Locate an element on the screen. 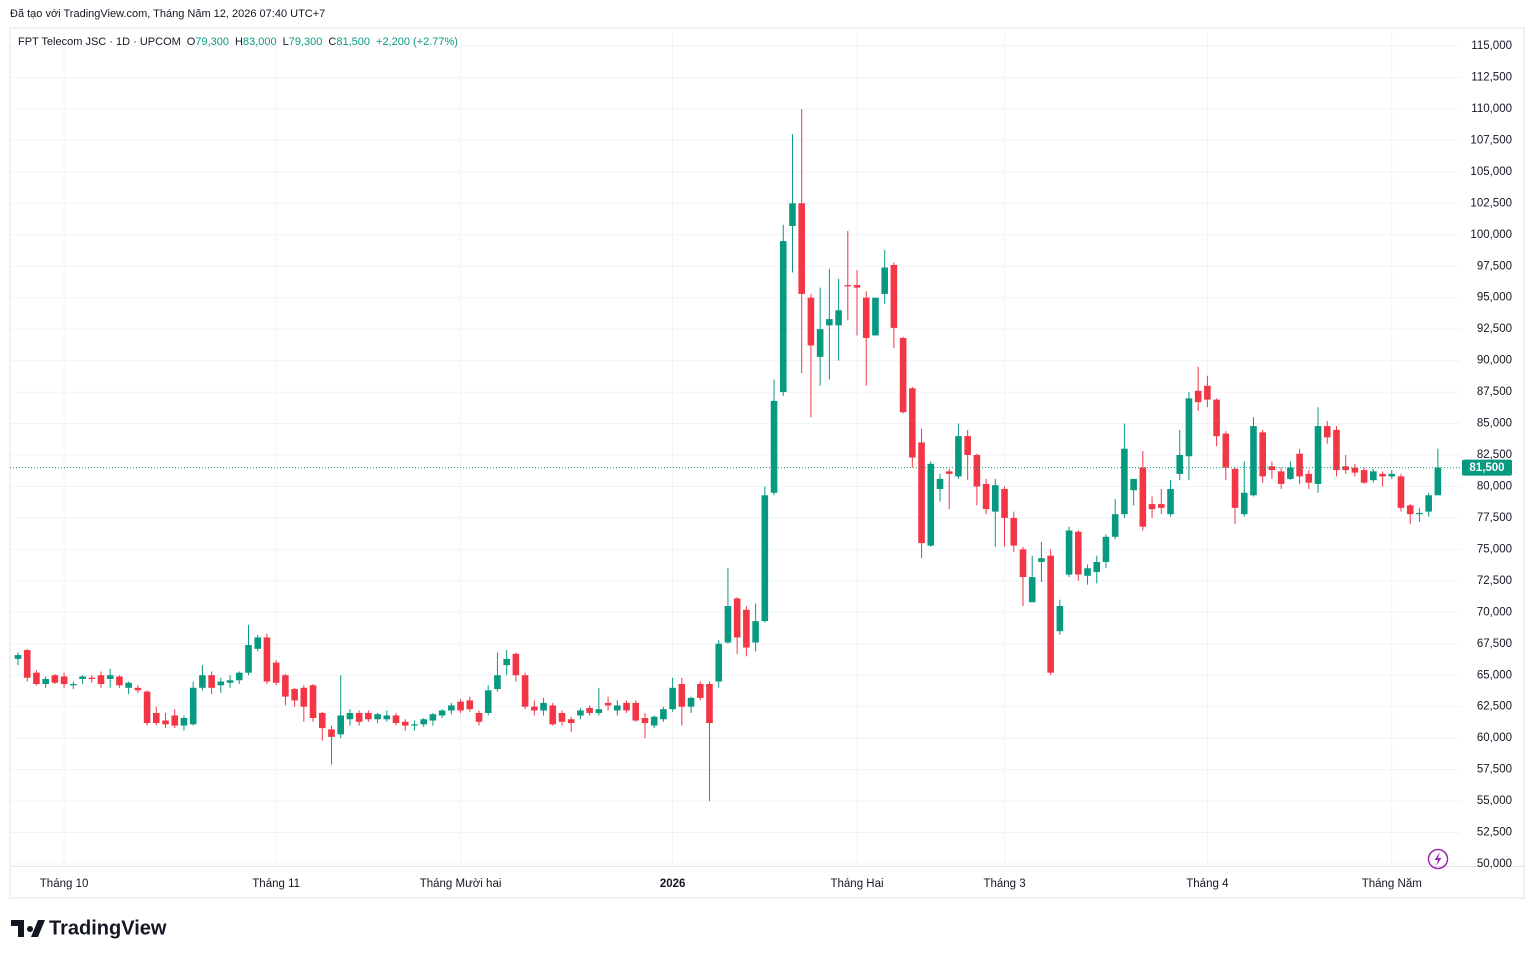 This screenshot has height=959, width=1534. x-tick-label: Tháng 11 is located at coordinates (276, 884).